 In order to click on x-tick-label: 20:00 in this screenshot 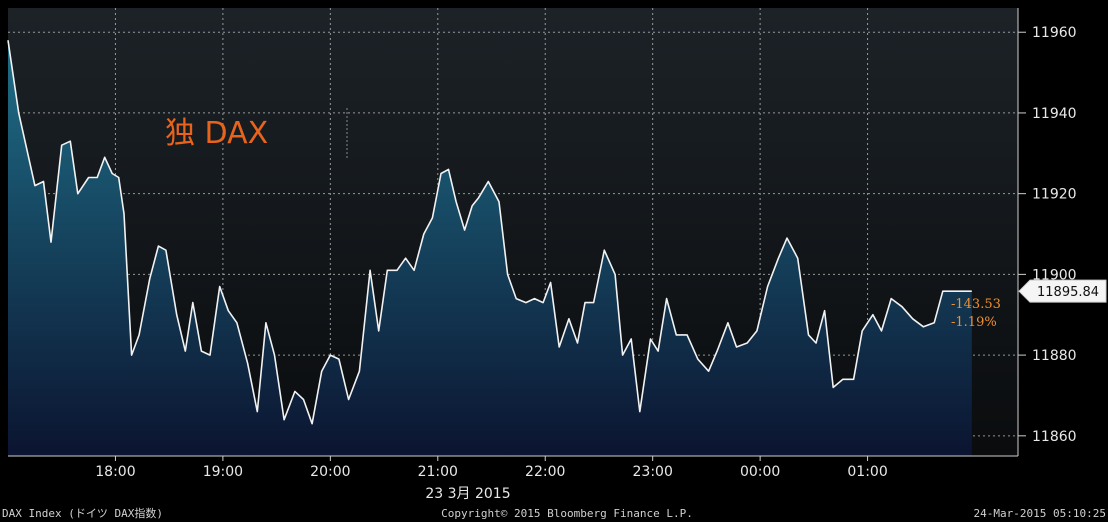, I will do `click(330, 472)`.